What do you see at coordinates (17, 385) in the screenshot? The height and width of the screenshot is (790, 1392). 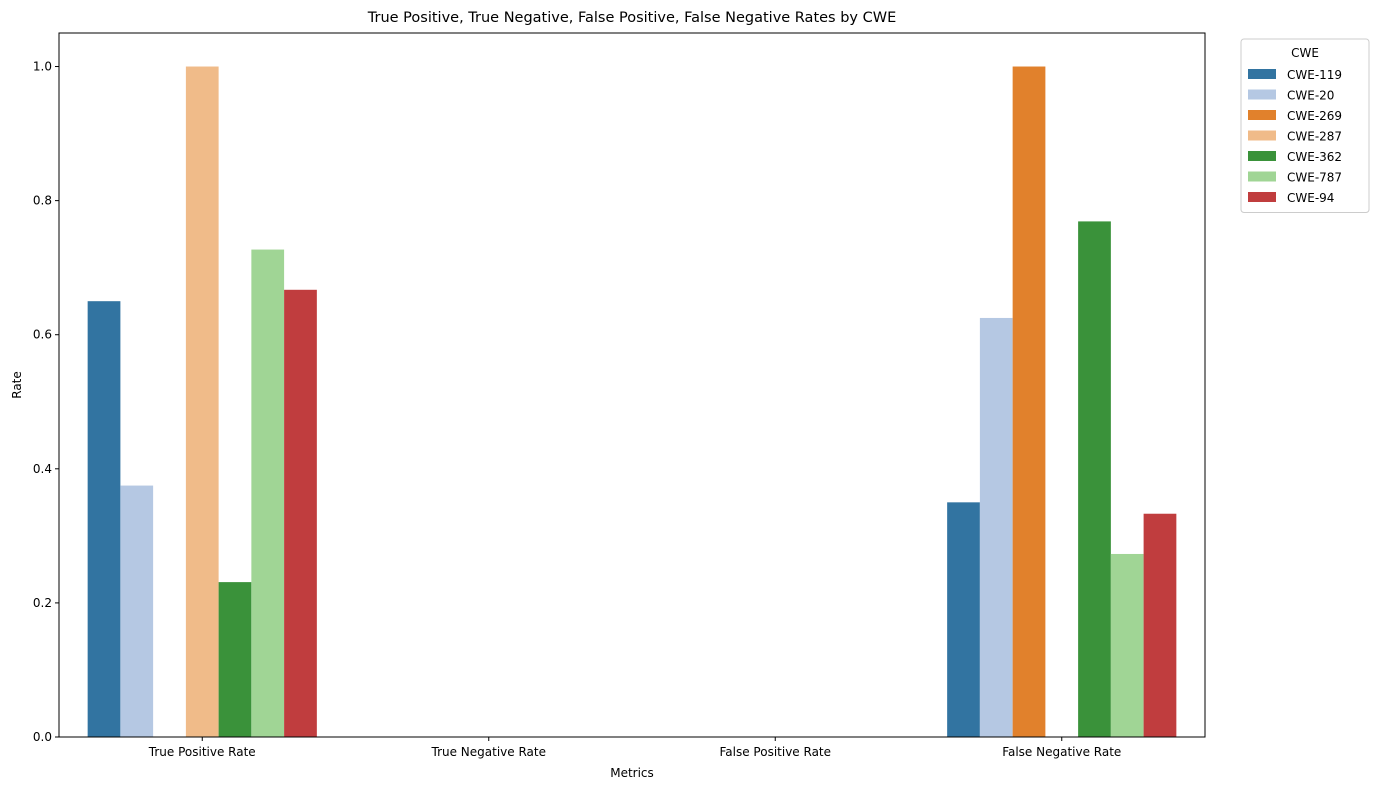 I see `y-axis-title: Rate` at bounding box center [17, 385].